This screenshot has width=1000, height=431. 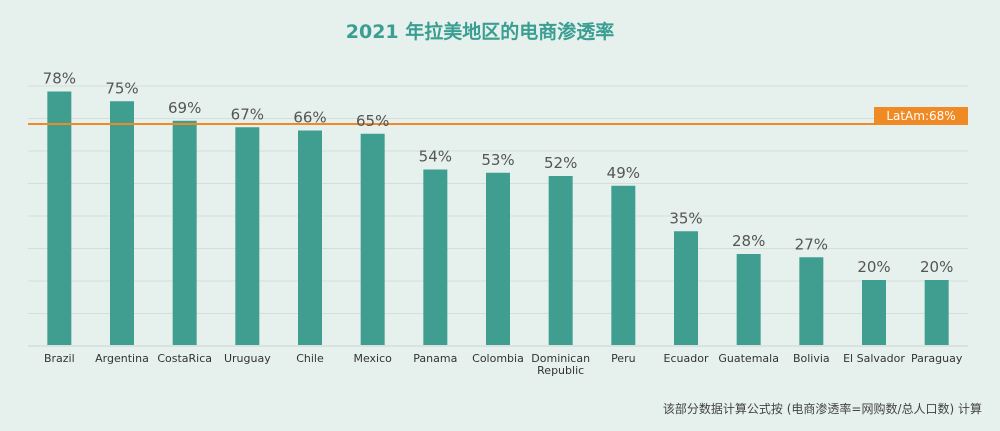 I want to click on category-label: Panama, so click(x=435, y=358).